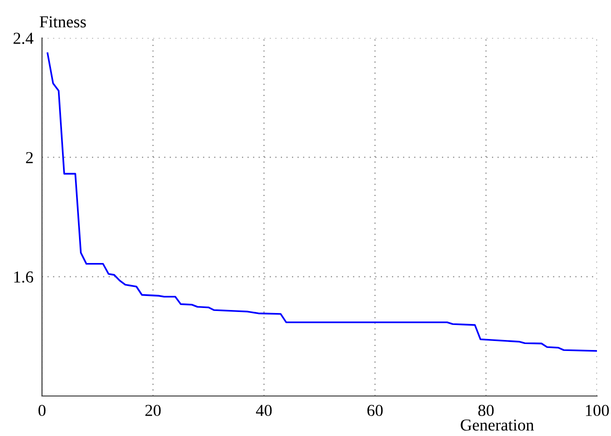 Image resolution: width=611 pixels, height=436 pixels. What do you see at coordinates (63, 22) in the screenshot?
I see `y-axis-title: Fitness` at bounding box center [63, 22].